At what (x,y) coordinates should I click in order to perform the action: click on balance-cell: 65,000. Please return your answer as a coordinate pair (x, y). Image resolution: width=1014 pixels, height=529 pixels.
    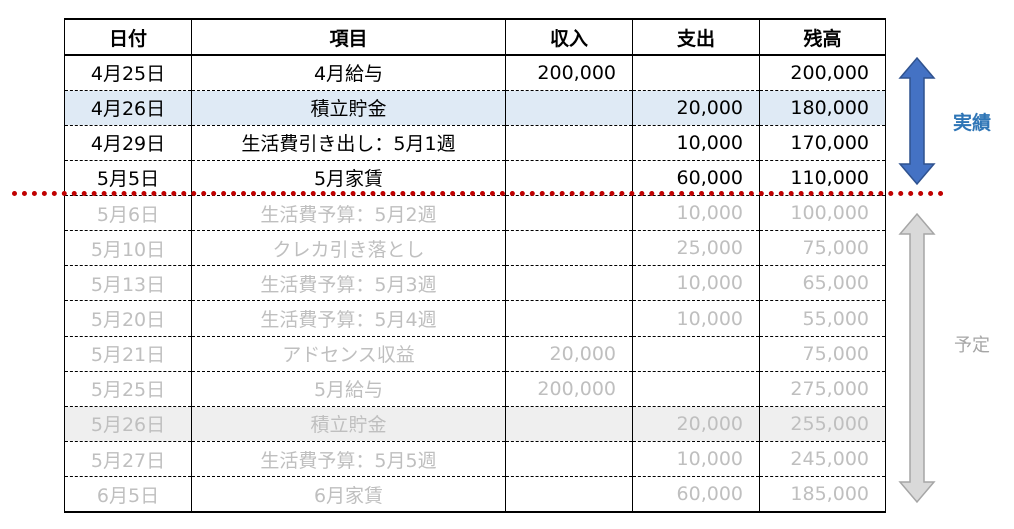
    Looking at the image, I should click on (822, 283).